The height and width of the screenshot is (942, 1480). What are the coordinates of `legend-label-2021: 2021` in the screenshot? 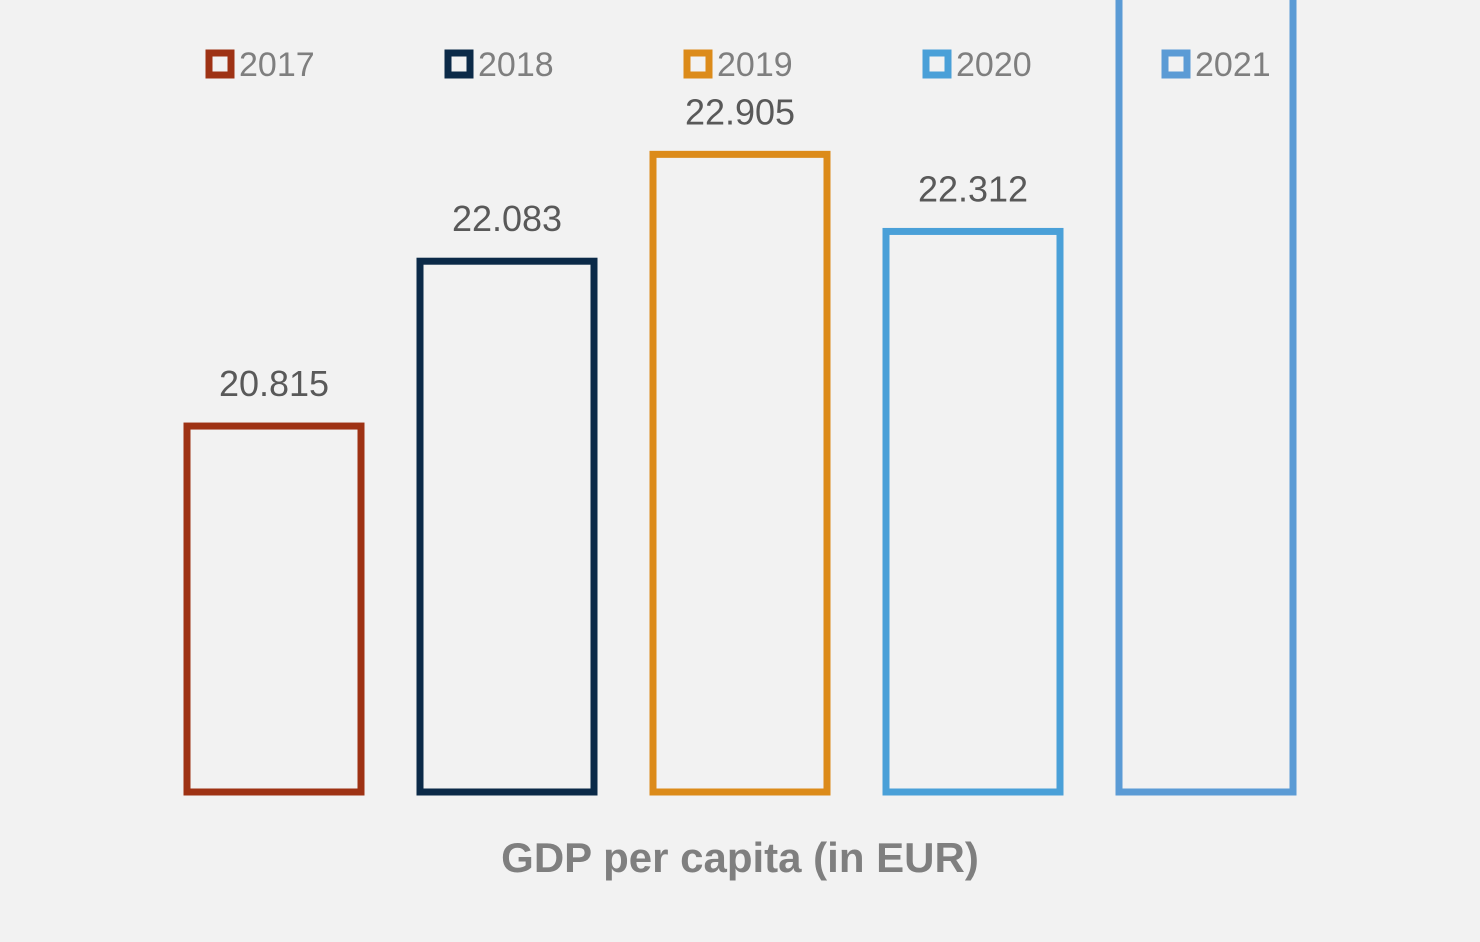 It's located at (1233, 65).